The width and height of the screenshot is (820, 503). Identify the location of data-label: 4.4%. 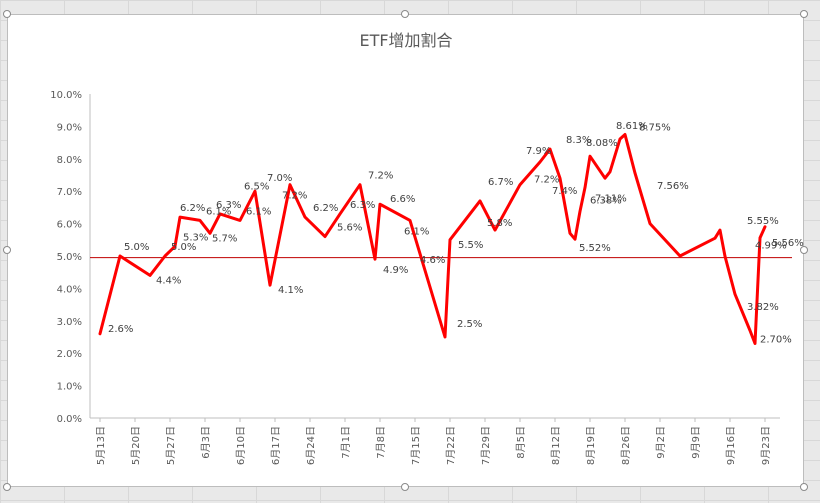
(168, 280).